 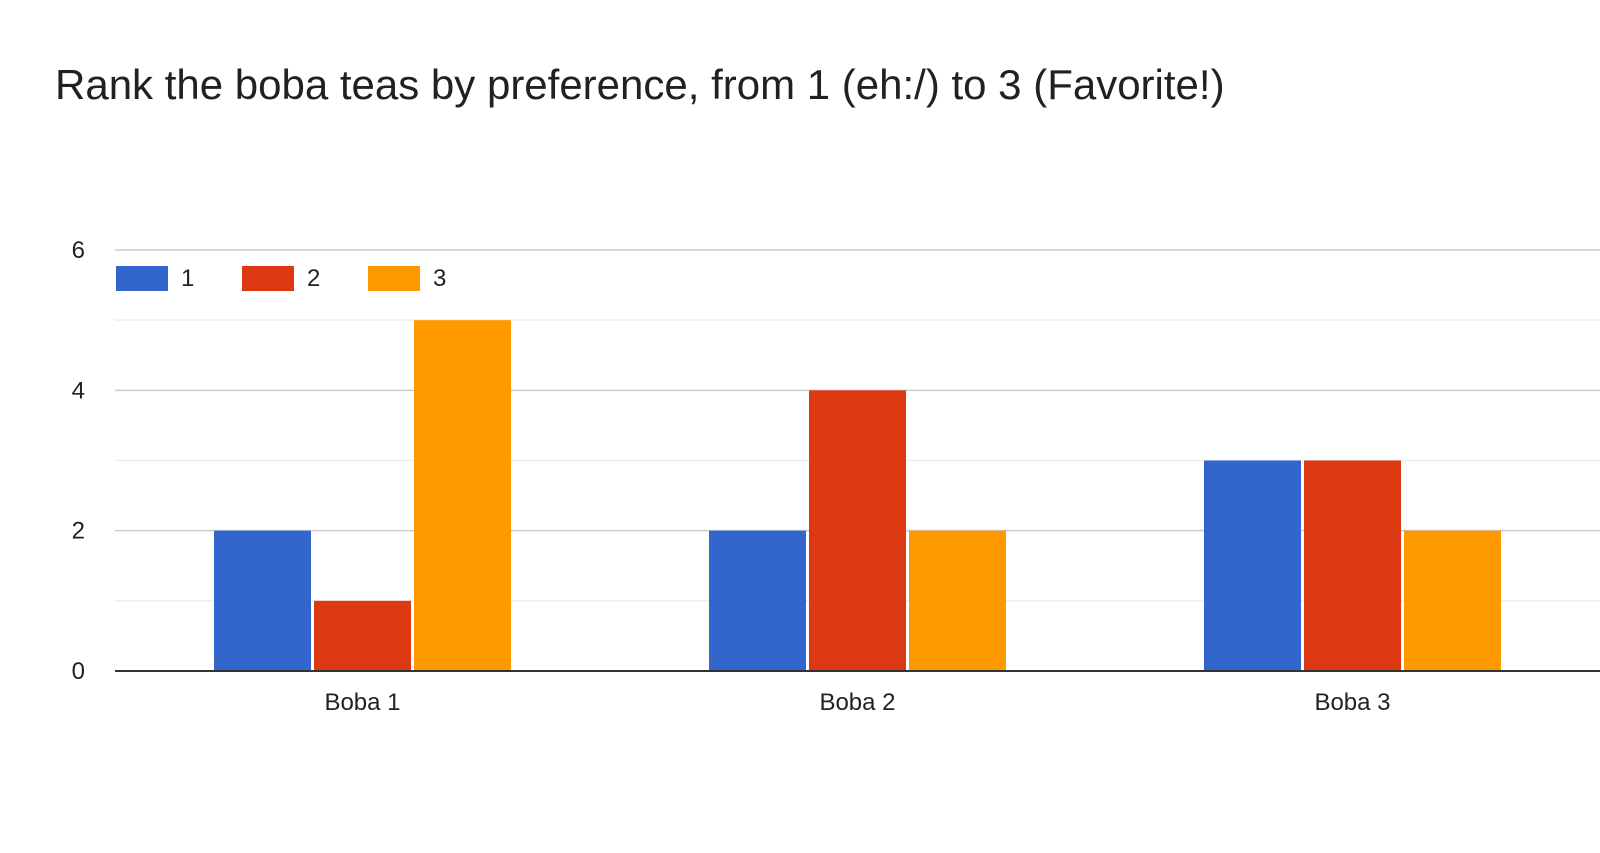 I want to click on x-category-label: Boba 1, so click(x=362, y=702).